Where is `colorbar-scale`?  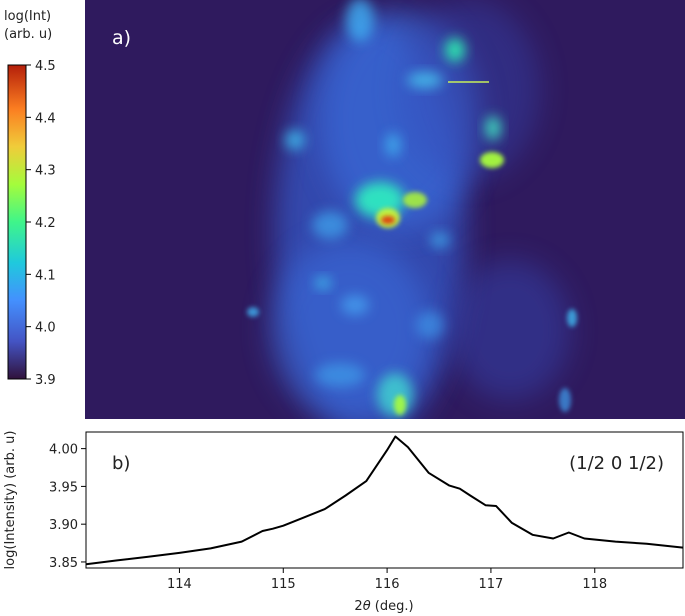
colorbar-scale is located at coordinates (17, 222).